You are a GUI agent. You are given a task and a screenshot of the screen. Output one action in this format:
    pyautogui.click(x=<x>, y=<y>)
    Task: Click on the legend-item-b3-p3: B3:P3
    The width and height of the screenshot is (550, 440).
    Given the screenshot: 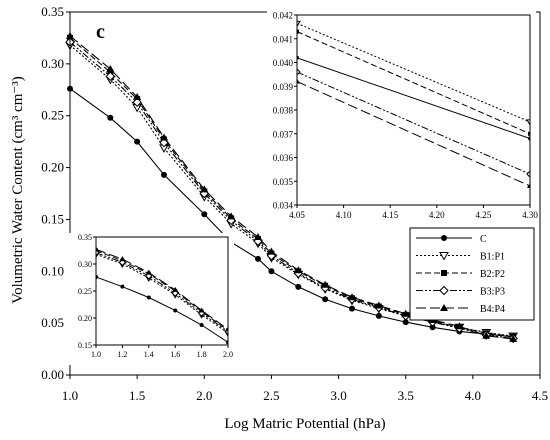 What is the action you would take?
    pyautogui.click(x=460, y=291)
    